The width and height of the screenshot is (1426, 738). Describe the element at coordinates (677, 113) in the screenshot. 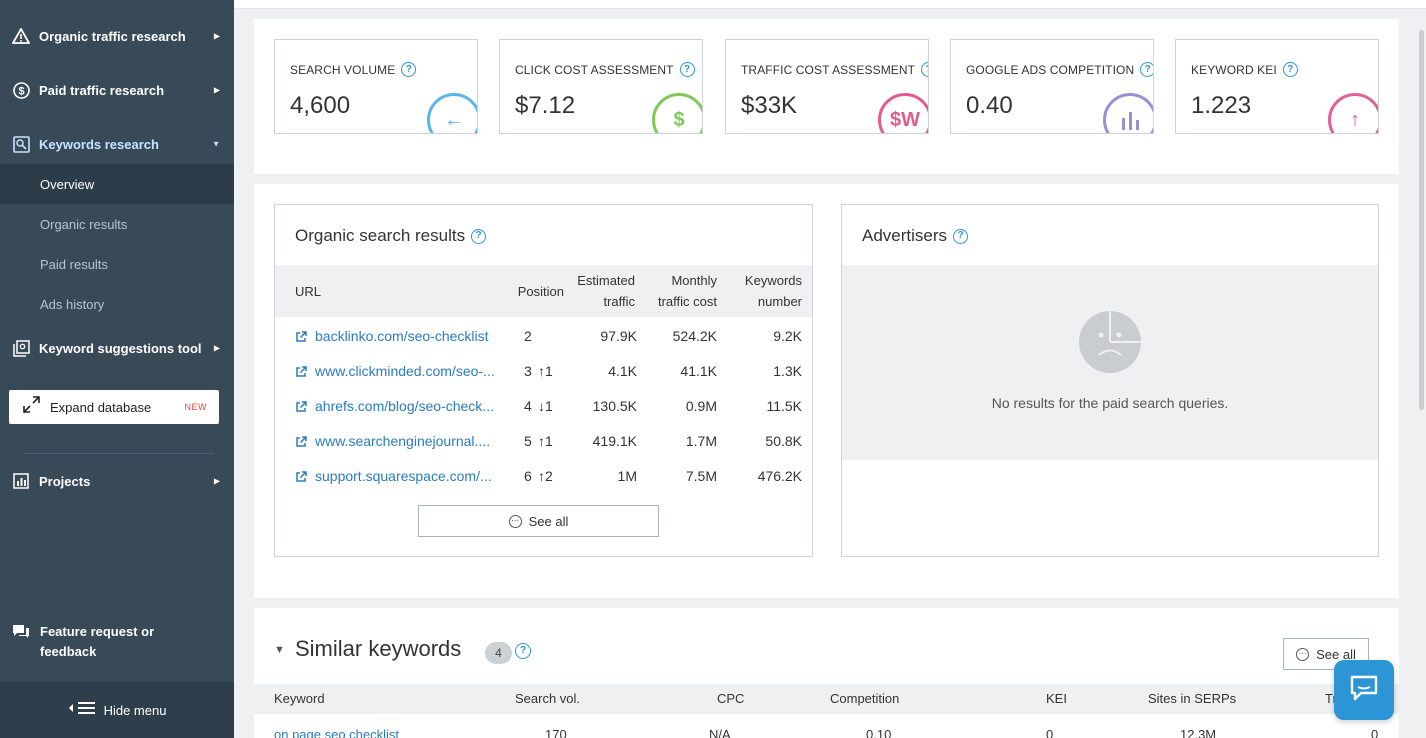

I see `click-cursor-icon: $` at that location.